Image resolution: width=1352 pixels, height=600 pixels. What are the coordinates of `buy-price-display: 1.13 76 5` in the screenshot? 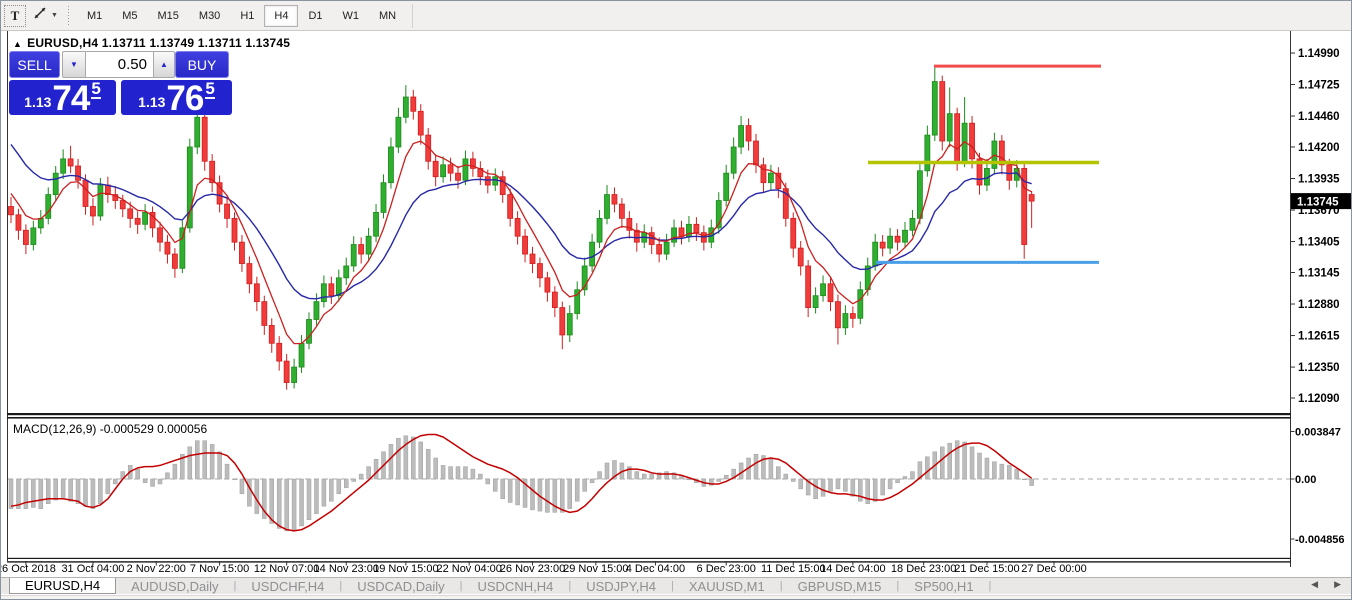 It's located at (176, 99).